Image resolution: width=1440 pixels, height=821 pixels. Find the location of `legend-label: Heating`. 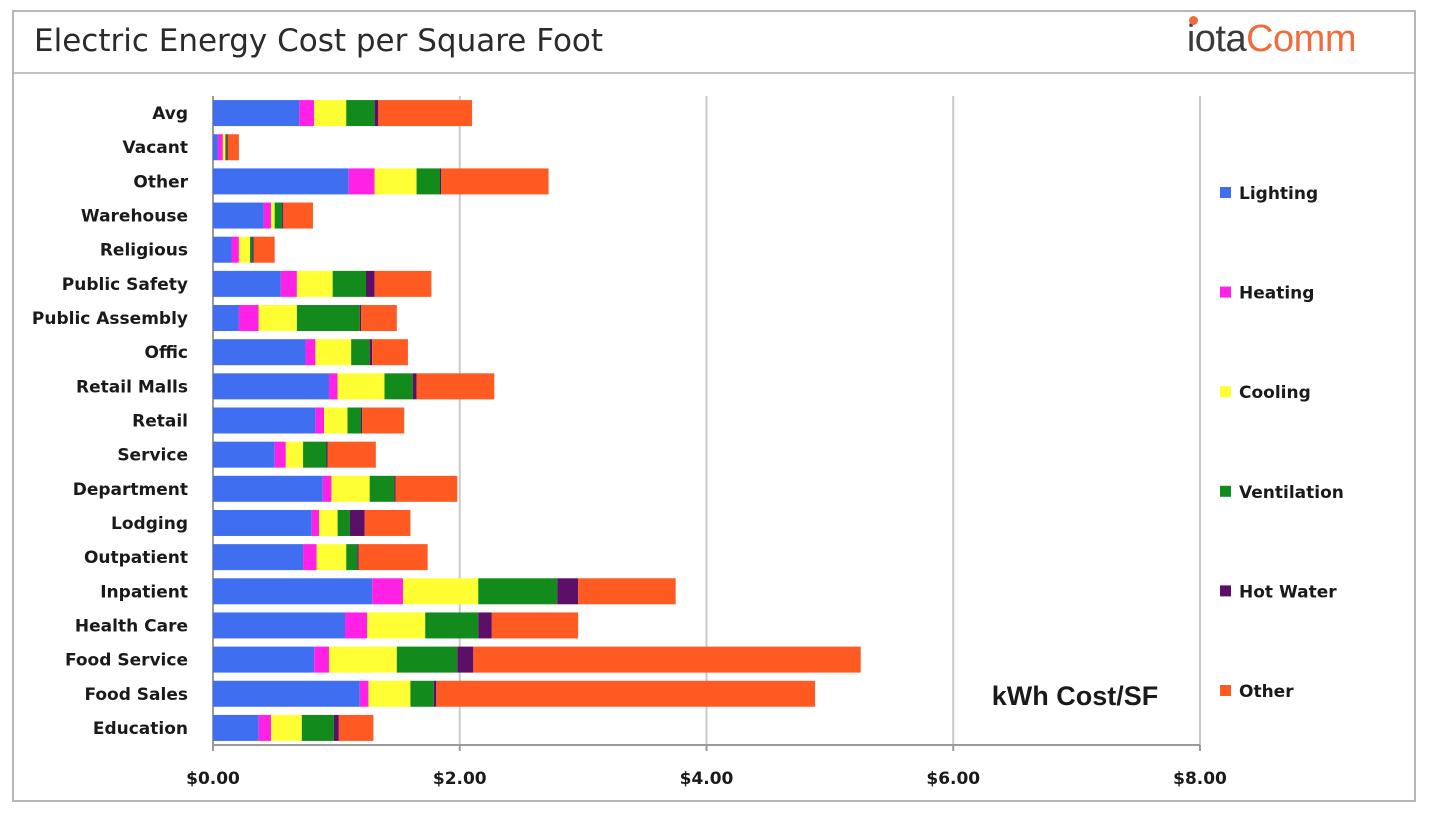

legend-label: Heating is located at coordinates (1276, 294).